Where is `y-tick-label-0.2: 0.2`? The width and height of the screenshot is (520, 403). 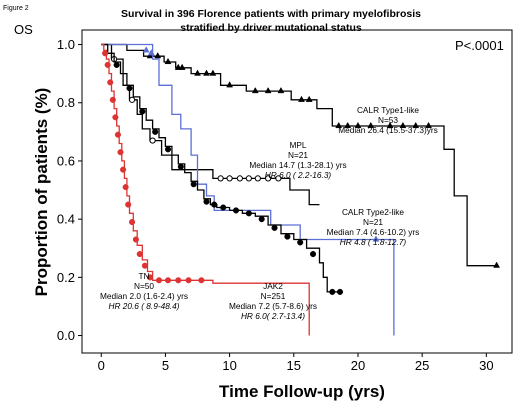 y-tick-label-0.2: 0.2 is located at coordinates (66, 277).